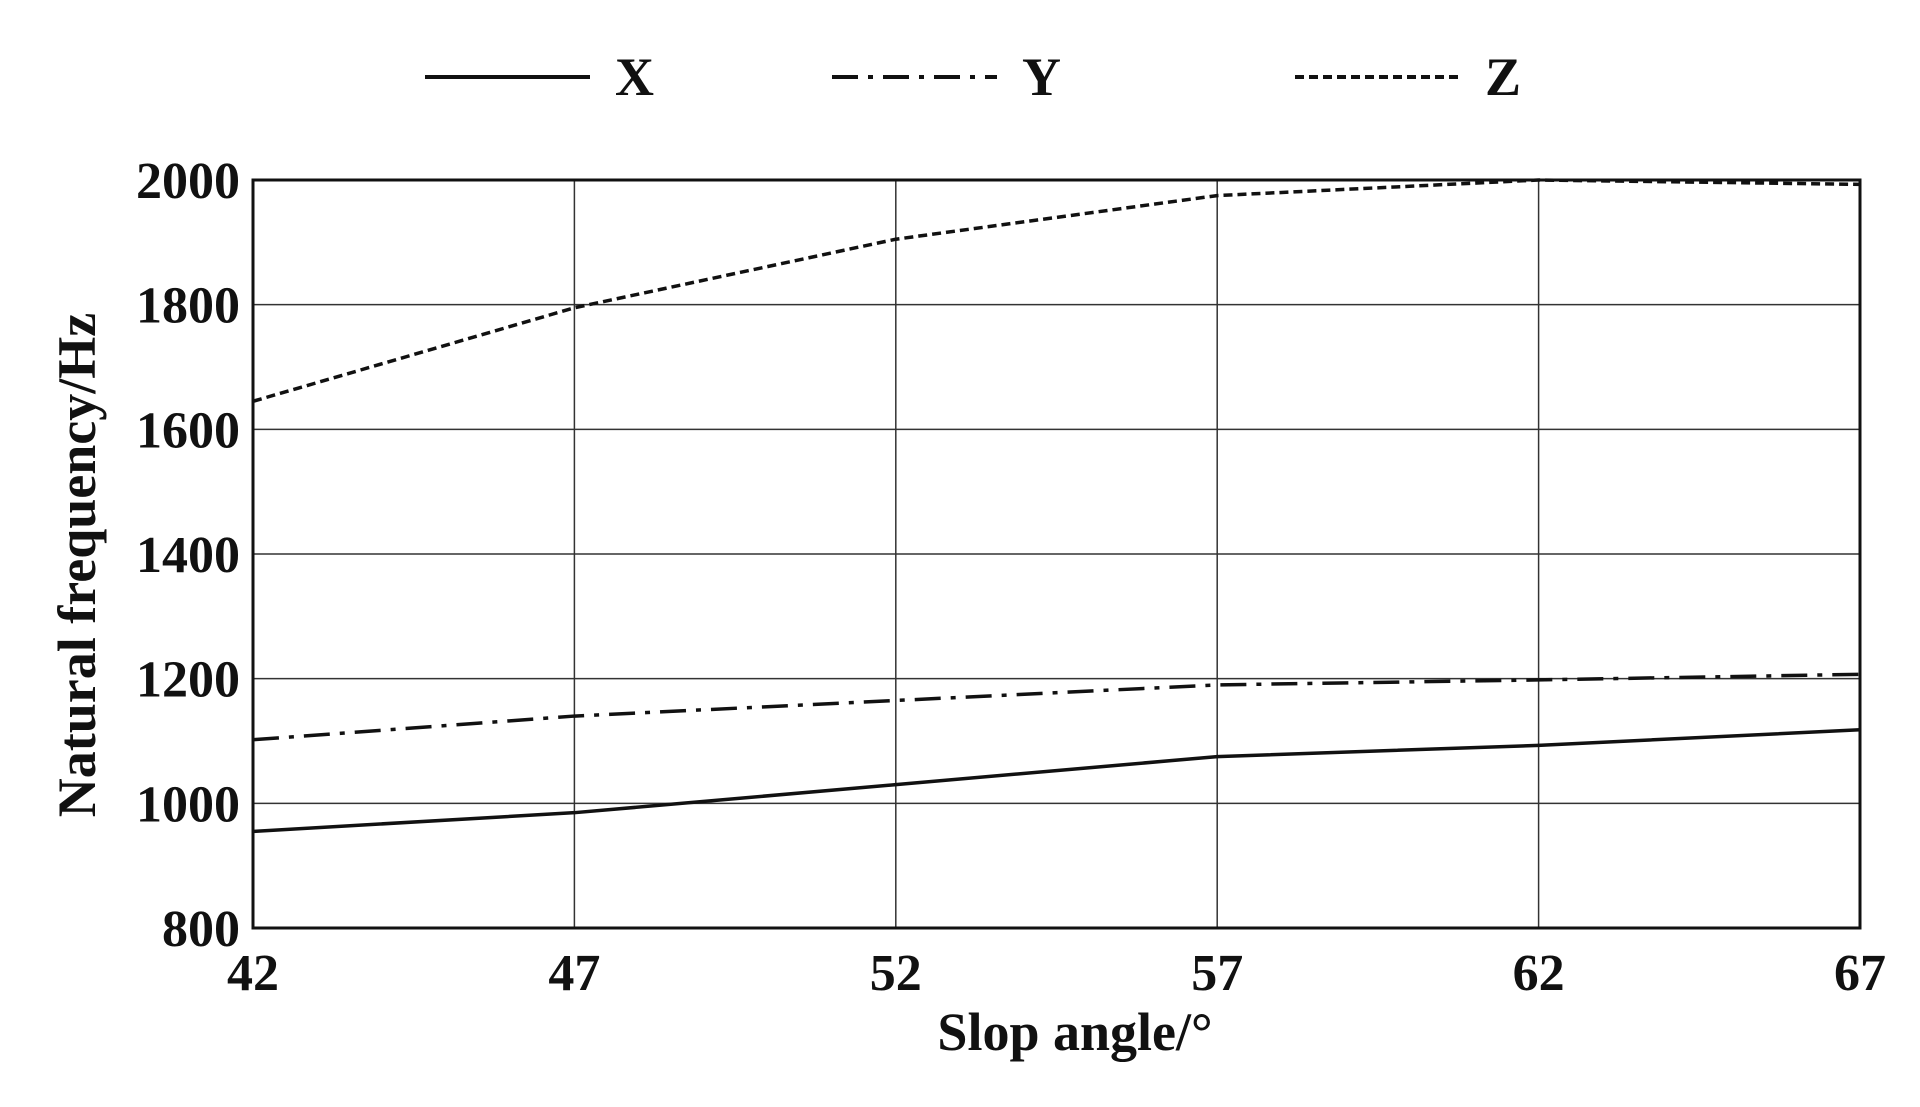  What do you see at coordinates (188, 555) in the screenshot?
I see `y-tick-label: 1400` at bounding box center [188, 555].